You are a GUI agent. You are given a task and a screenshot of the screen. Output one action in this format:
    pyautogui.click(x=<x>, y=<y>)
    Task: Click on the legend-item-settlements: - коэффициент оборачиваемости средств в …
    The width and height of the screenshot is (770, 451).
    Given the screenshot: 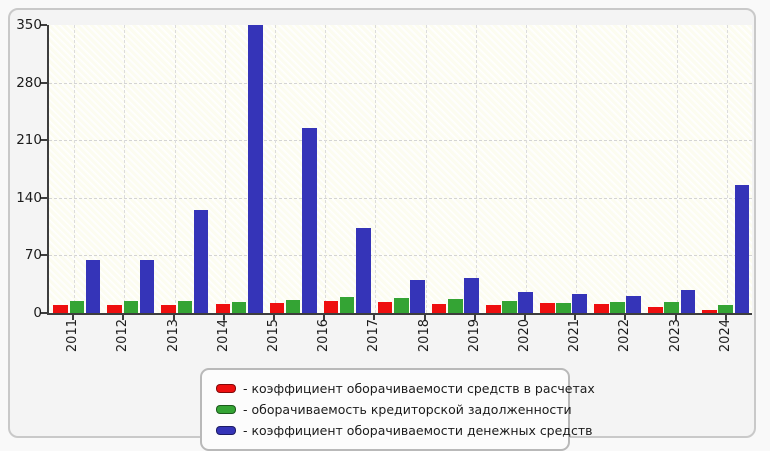 What is the action you would take?
    pyautogui.click(x=405, y=388)
    